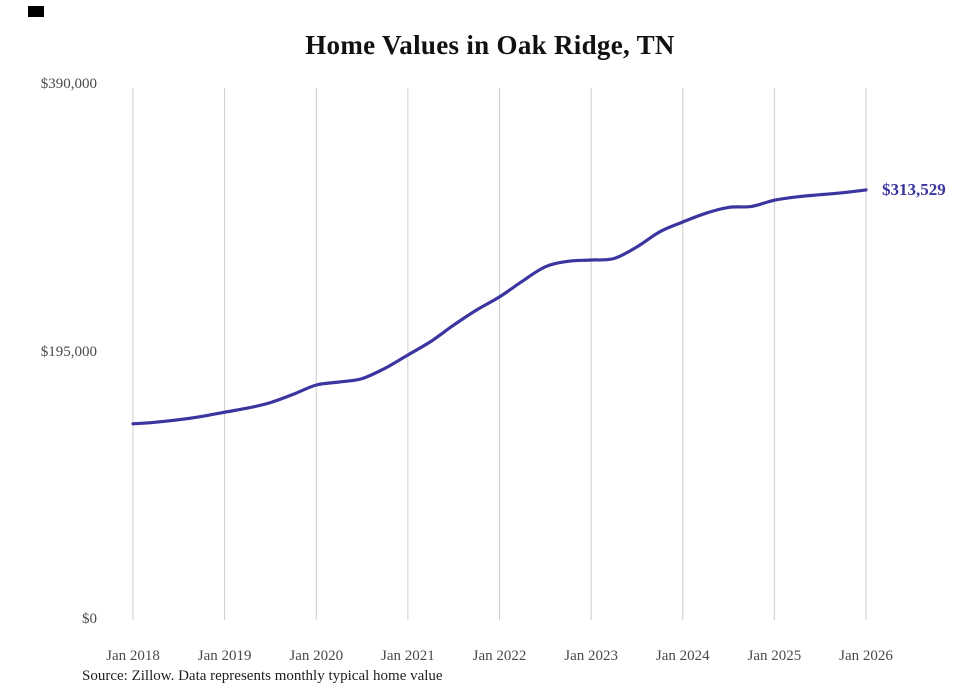 This screenshot has width=980, height=699. Describe the element at coordinates (914, 189) in the screenshot. I see `end-value-label: $313,529` at that location.